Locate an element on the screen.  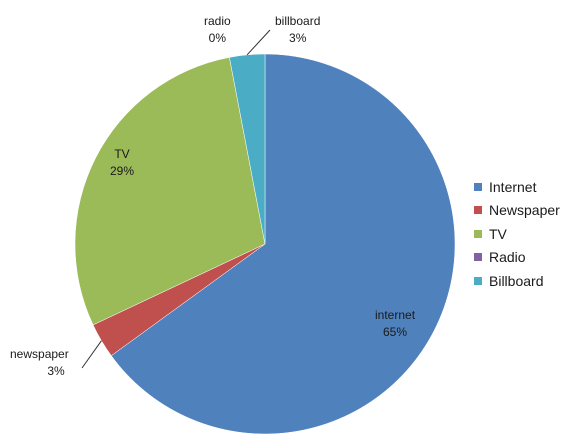
legend-item-newspaper: Newspaper is located at coordinates (517, 211).